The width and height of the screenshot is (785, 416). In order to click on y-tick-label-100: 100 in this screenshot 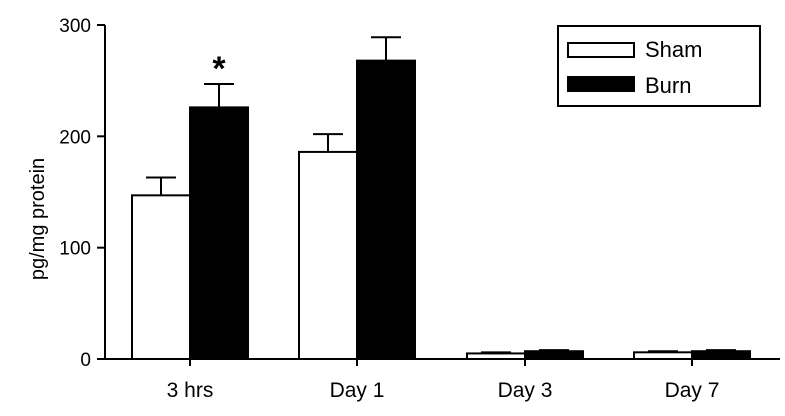, I will do `click(75, 249)`.